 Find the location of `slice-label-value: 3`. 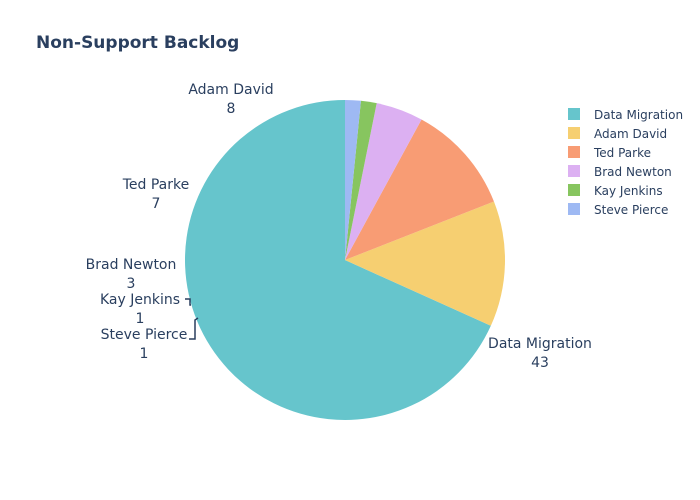

slice-label-value: 3 is located at coordinates (131, 284).